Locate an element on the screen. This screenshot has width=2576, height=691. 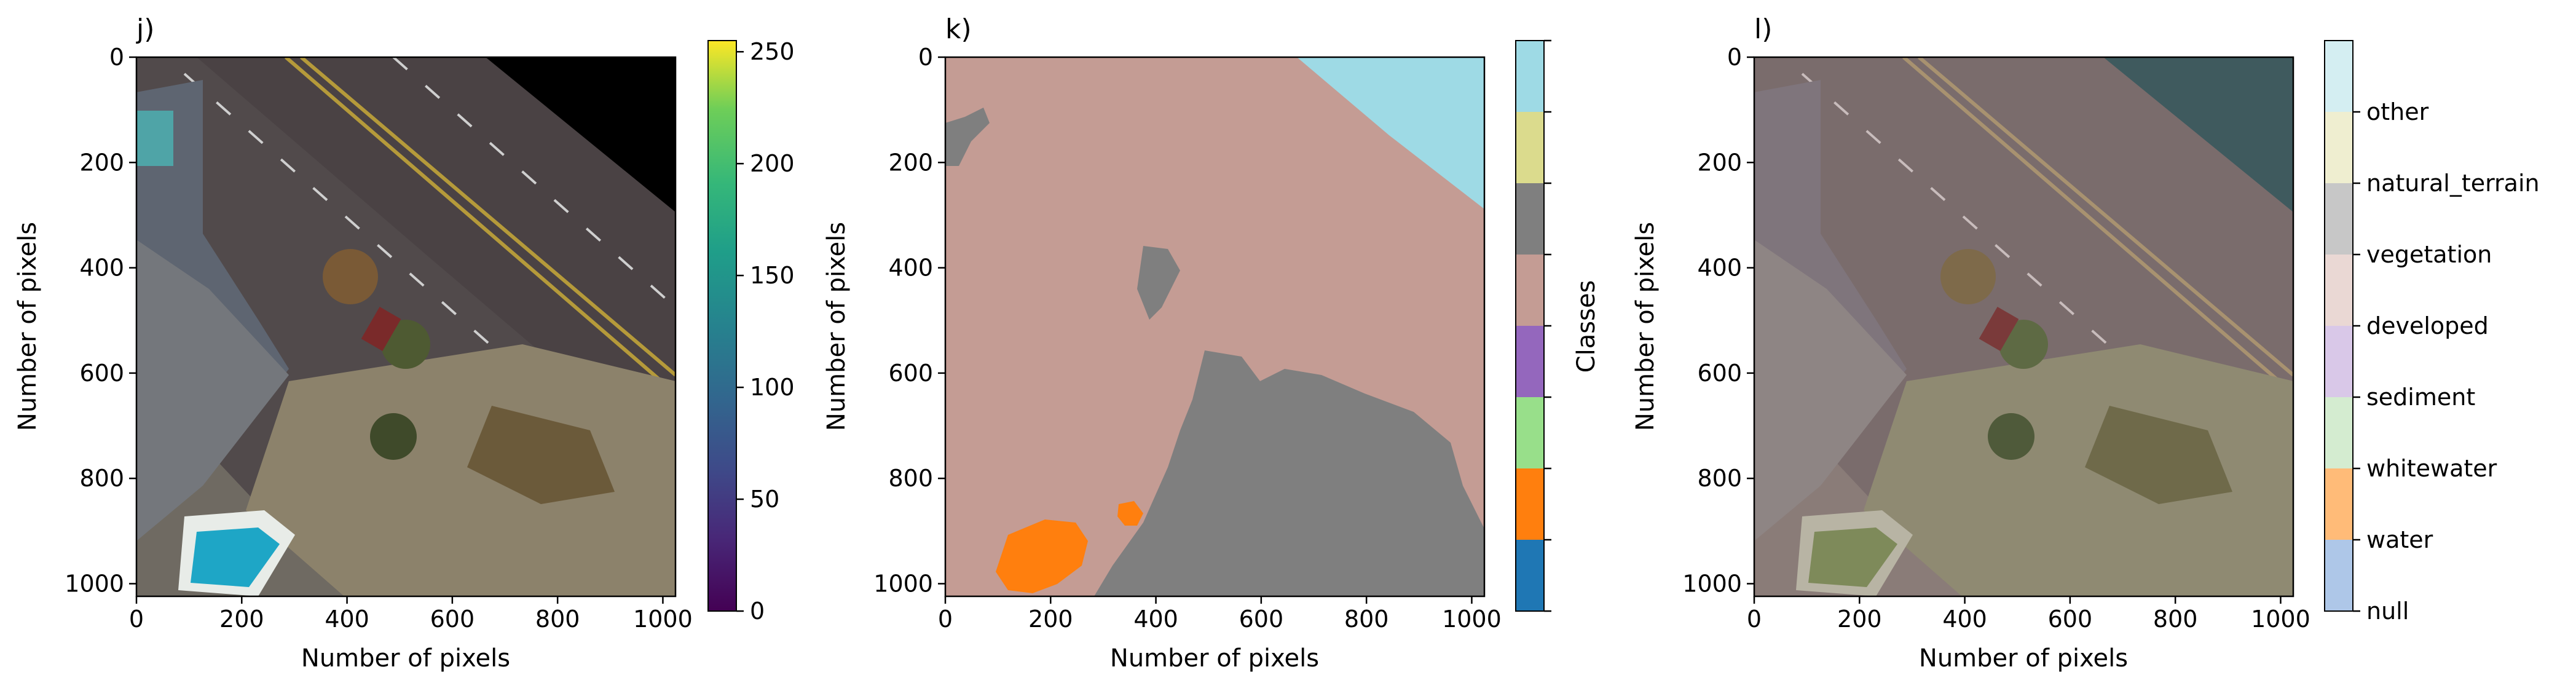
panel-l-xlabel: Number of pixels is located at coordinates (2024, 658).